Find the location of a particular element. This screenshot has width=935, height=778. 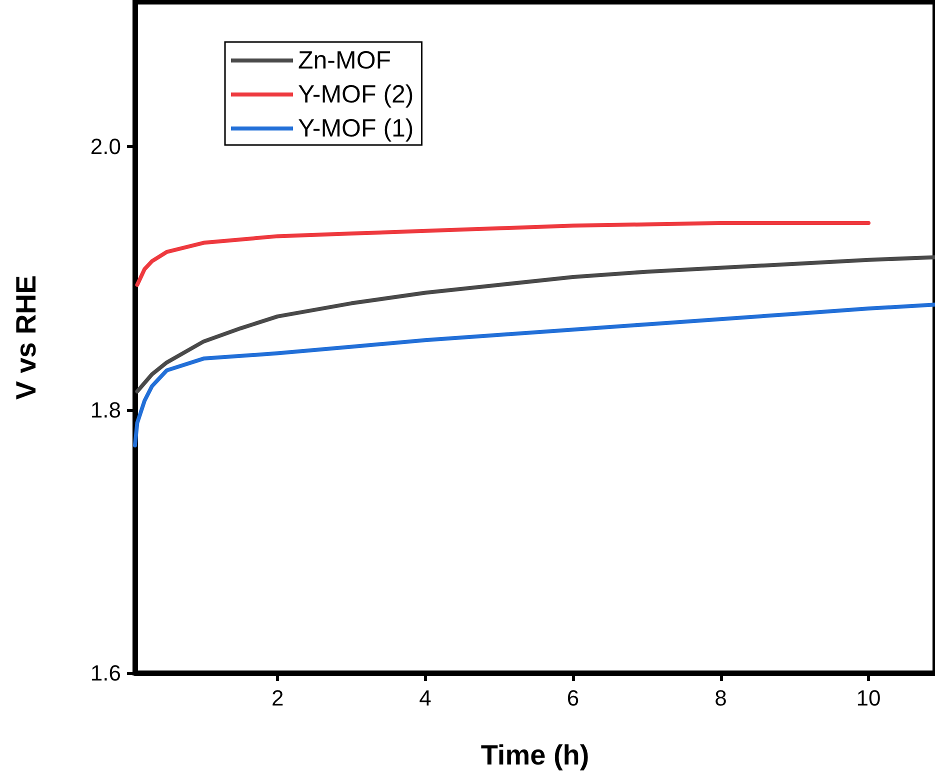

legend-label: Zn-MOF is located at coordinates (345, 60).